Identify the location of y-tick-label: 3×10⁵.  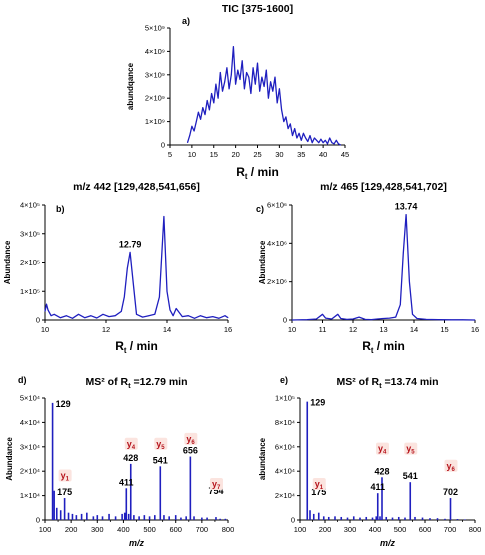
(30, 233).